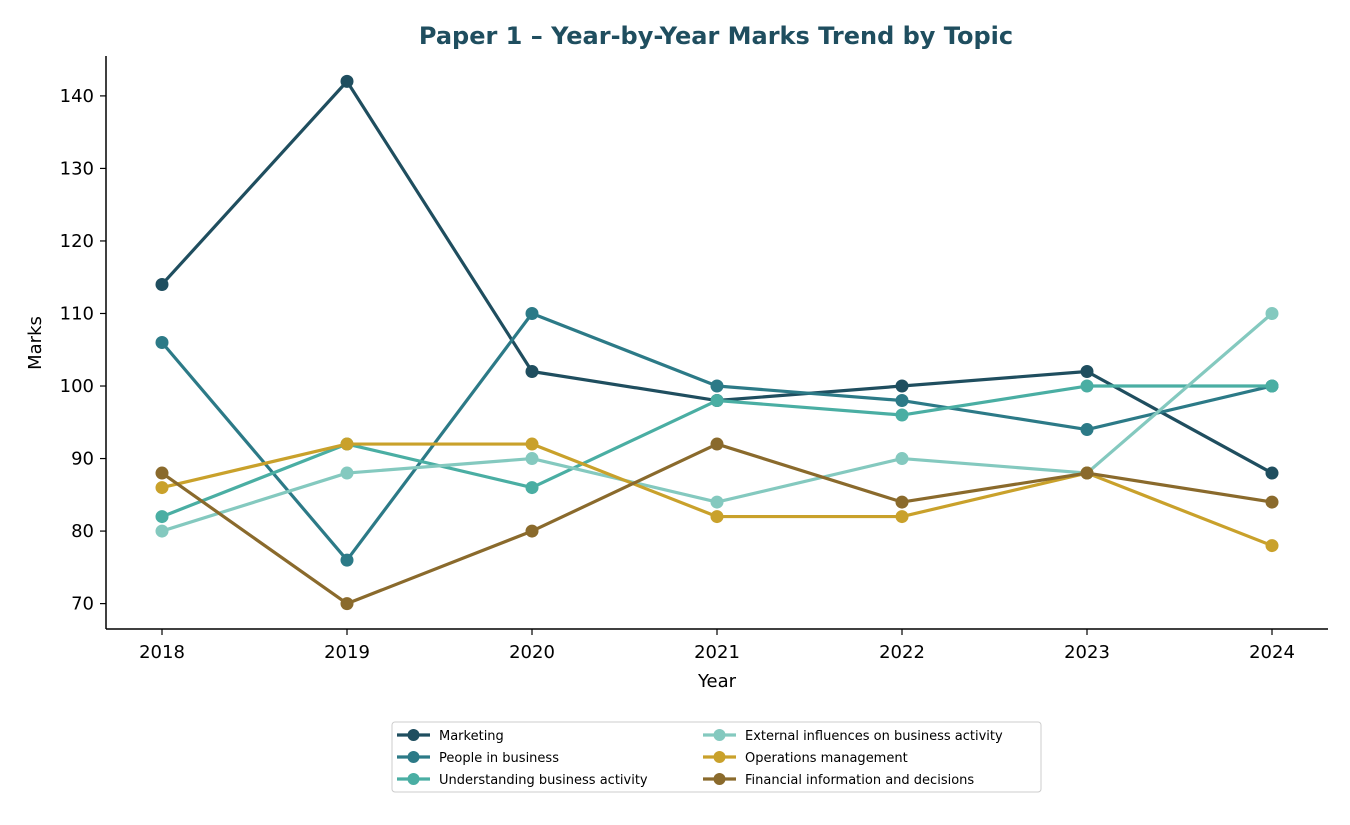 The width and height of the screenshot is (1350, 825). What do you see at coordinates (83, 350) in the screenshot?
I see `y-ticks: 70 80 90 100 110 120 130 140` at bounding box center [83, 350].